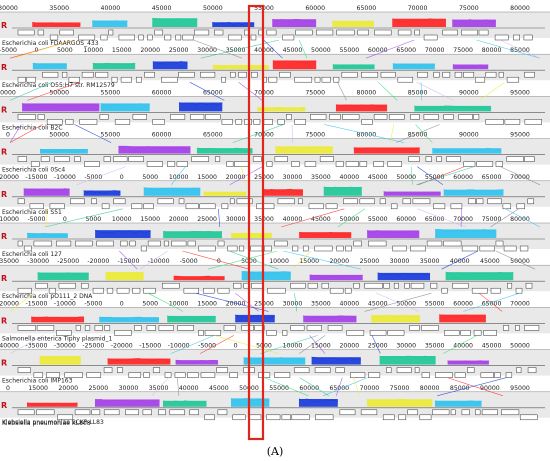 This screenshot has height=461, width=550. Describe the element at coordinates (463, 50) in the screenshot. I see `tick-label: 75000` at that location.